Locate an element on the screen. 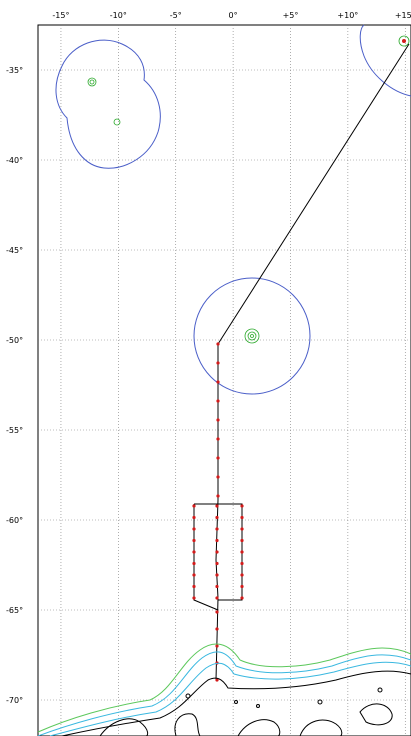 The image size is (411, 736). island-northeast is located at coordinates (404, 41).